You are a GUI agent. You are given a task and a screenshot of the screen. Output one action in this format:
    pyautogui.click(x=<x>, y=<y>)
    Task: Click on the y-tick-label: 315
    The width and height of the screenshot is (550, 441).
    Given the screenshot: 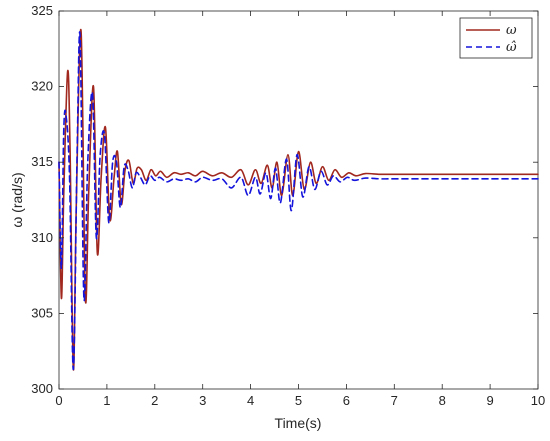 What is the action you would take?
    pyautogui.click(x=42, y=161)
    